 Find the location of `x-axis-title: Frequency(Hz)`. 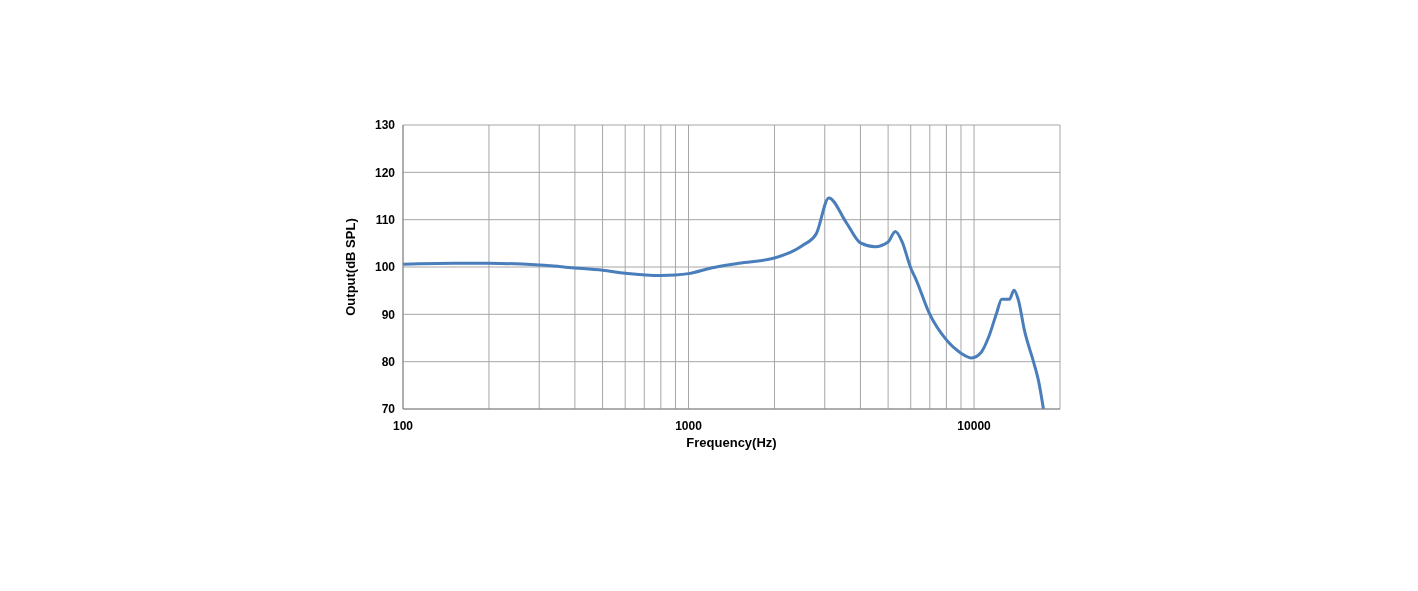

x-axis-title: Frequency(Hz) is located at coordinates (731, 442).